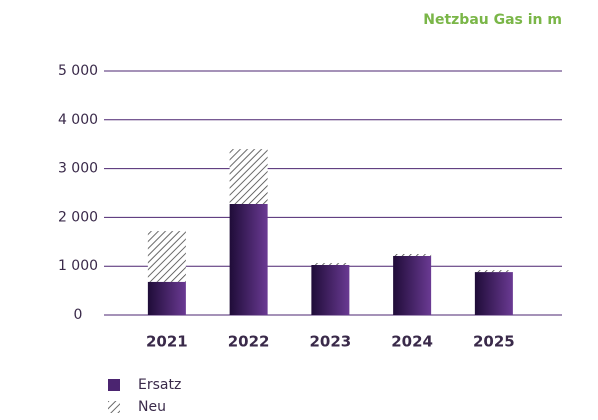 This screenshot has height=420, width=598. Describe the element at coordinates (78, 315) in the screenshot. I see `y-tick-label: 0` at that location.